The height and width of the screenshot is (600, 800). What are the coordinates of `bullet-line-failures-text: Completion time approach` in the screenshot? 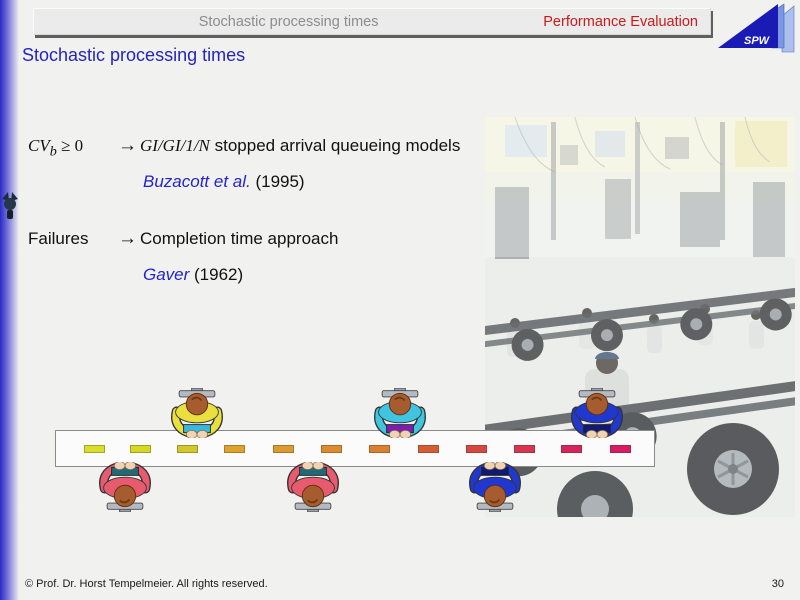 It's located at (239, 238).